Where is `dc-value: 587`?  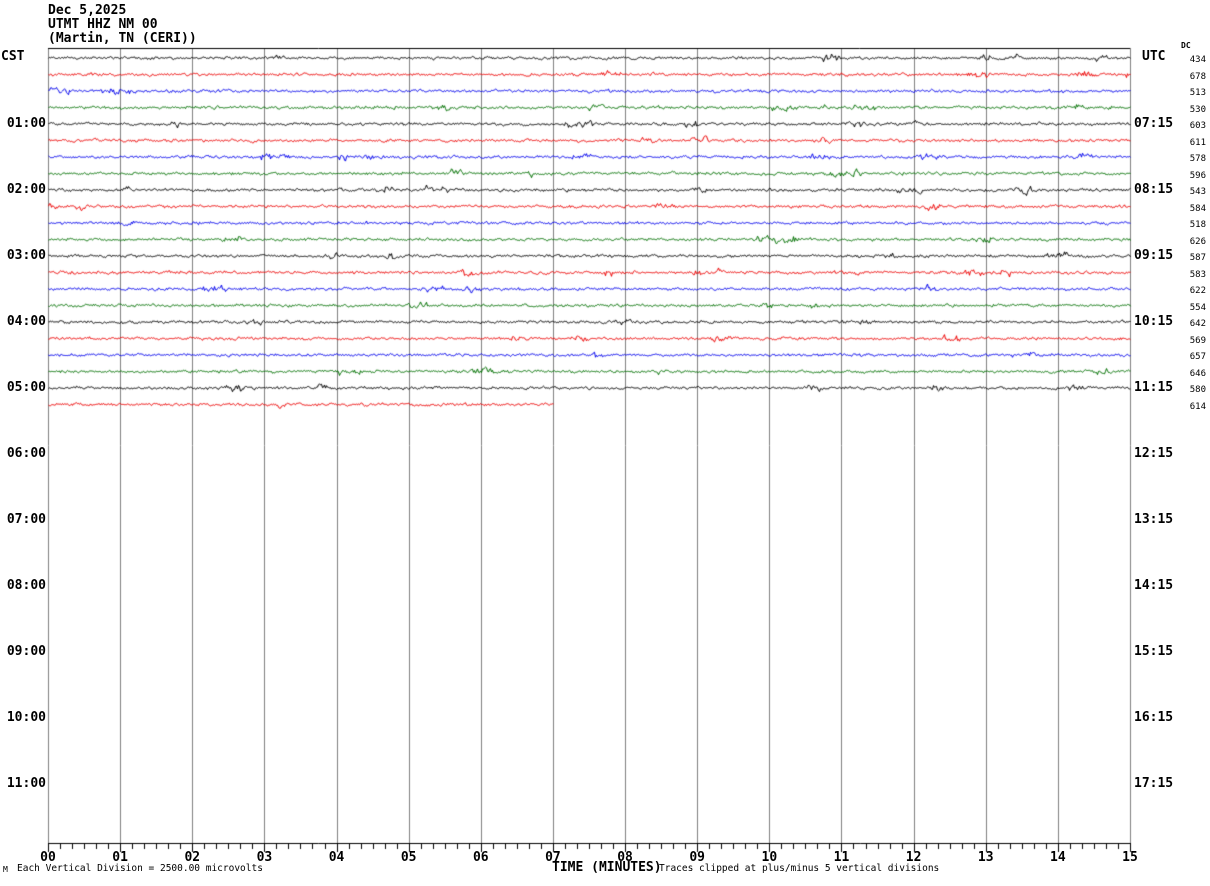 dc-value: 587 is located at coordinates (1197, 258).